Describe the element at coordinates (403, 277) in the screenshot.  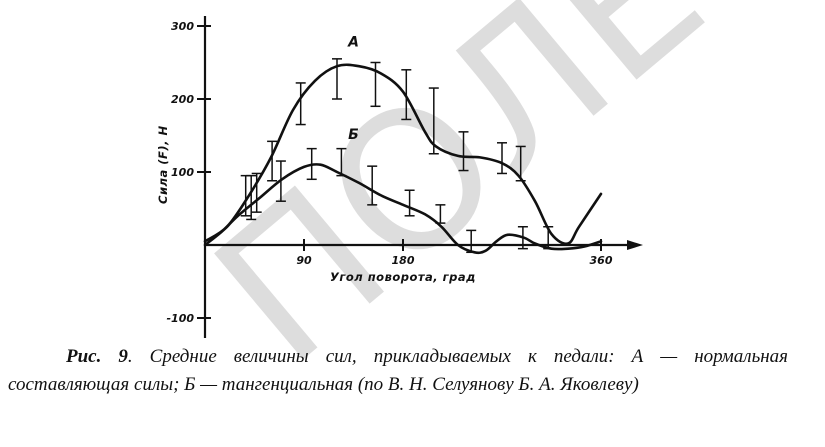
I see `x-axis-title: Угол поворота, град` at that location.